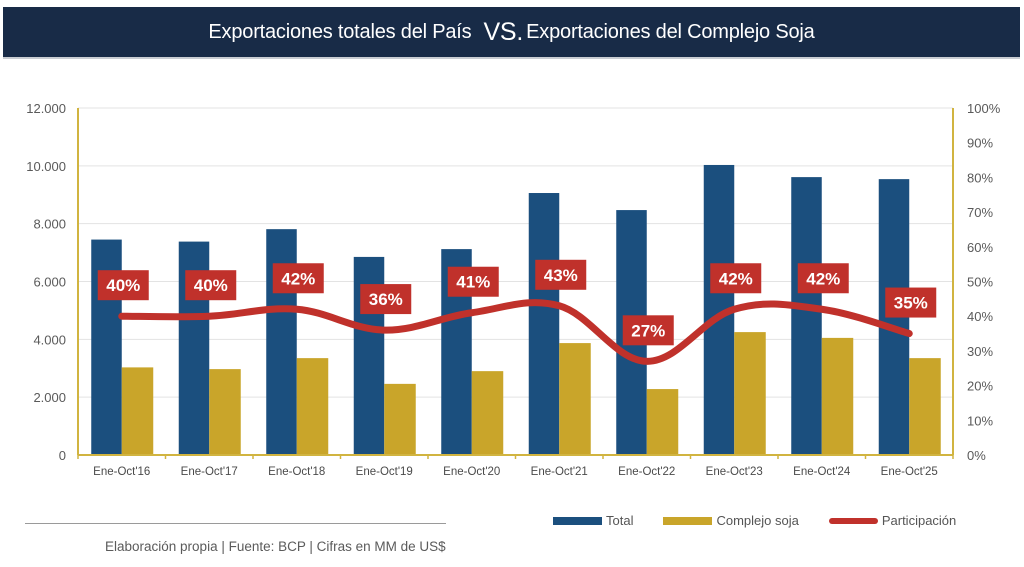 The image size is (1024, 567). I want to click on legend-label-participacion: Participación, so click(919, 520).